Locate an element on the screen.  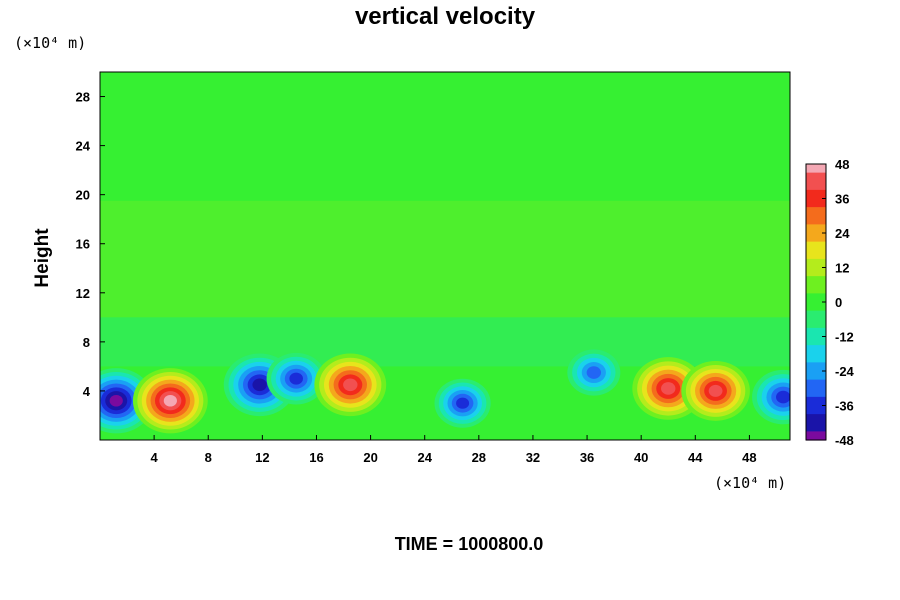
y-tick-label: 20 is located at coordinates (83, 195).